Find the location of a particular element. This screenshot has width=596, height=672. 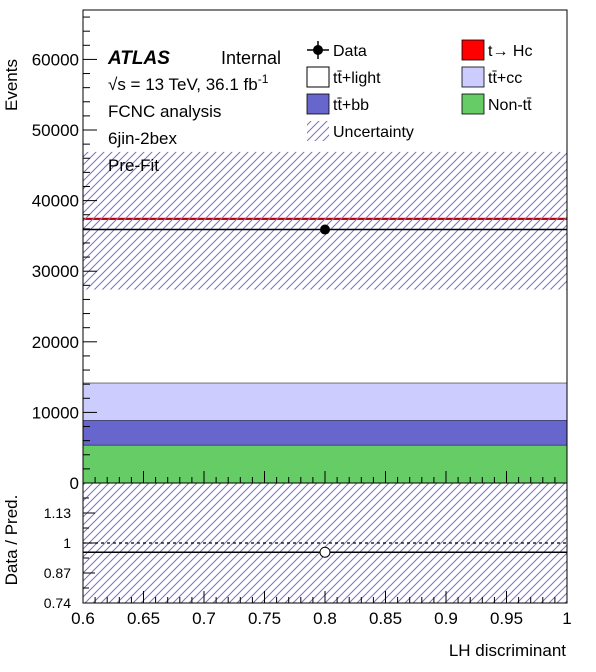

y-tick-label-6: 60000 is located at coordinates (55, 59).